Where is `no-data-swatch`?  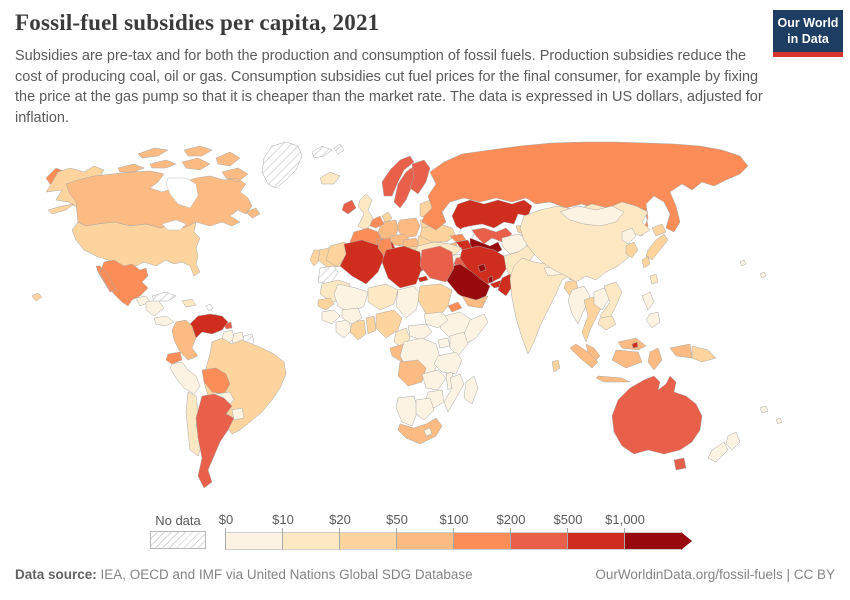
no-data-swatch is located at coordinates (178, 540).